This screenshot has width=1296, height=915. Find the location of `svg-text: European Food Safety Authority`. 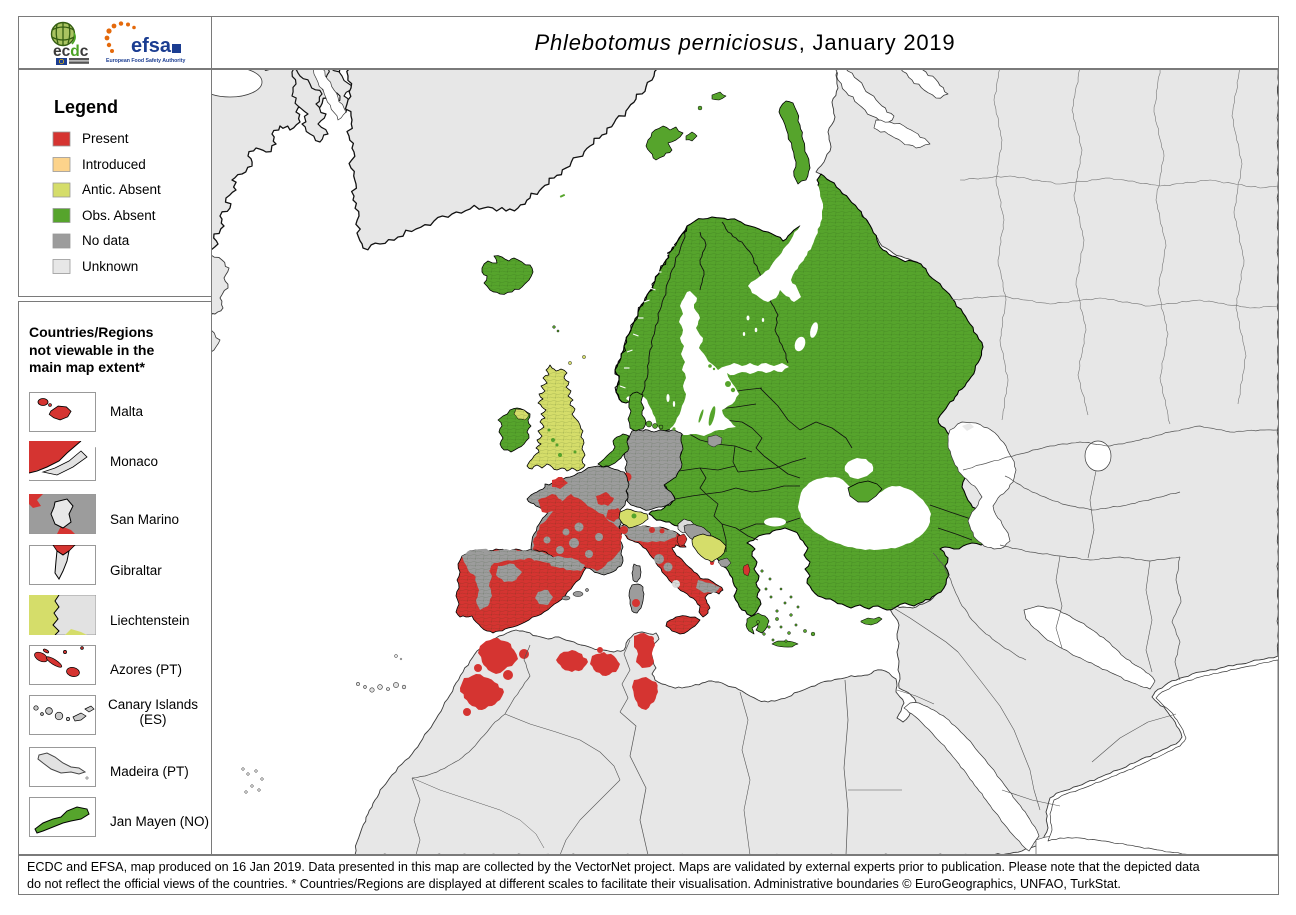

svg-text: European Food Safety Authority is located at coordinates (145, 61).